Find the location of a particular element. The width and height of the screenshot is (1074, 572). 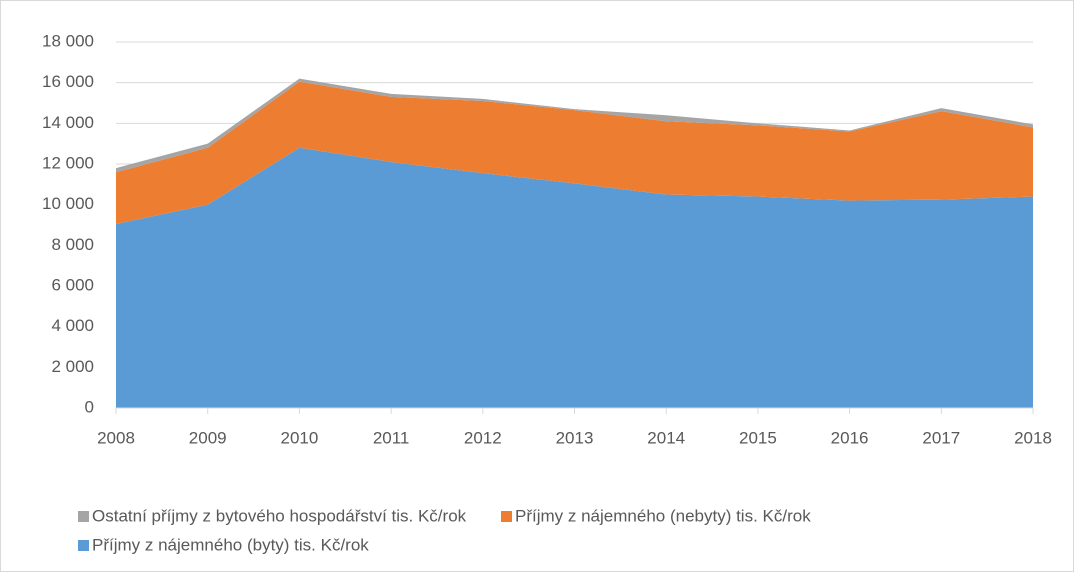

x-tick-label: 2011 is located at coordinates (391, 437).